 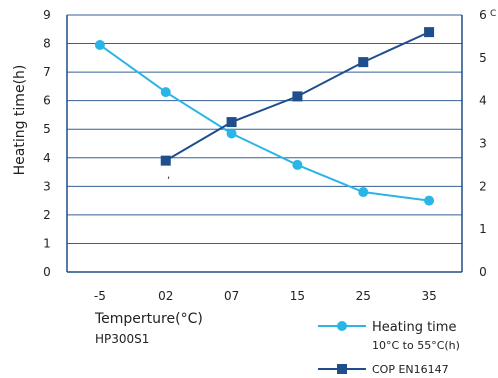 I want to click on x-axis-sublabel: HP300S1, so click(x=122, y=339).